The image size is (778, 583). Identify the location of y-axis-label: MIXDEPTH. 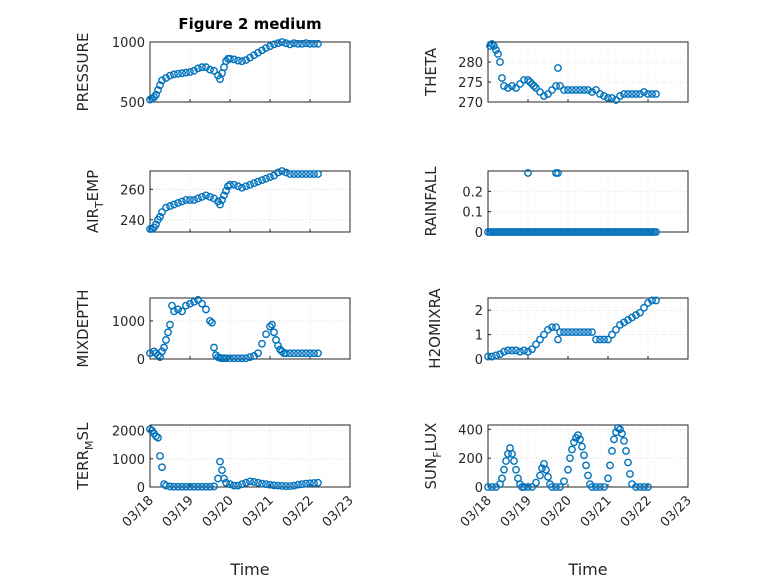
(83, 328).